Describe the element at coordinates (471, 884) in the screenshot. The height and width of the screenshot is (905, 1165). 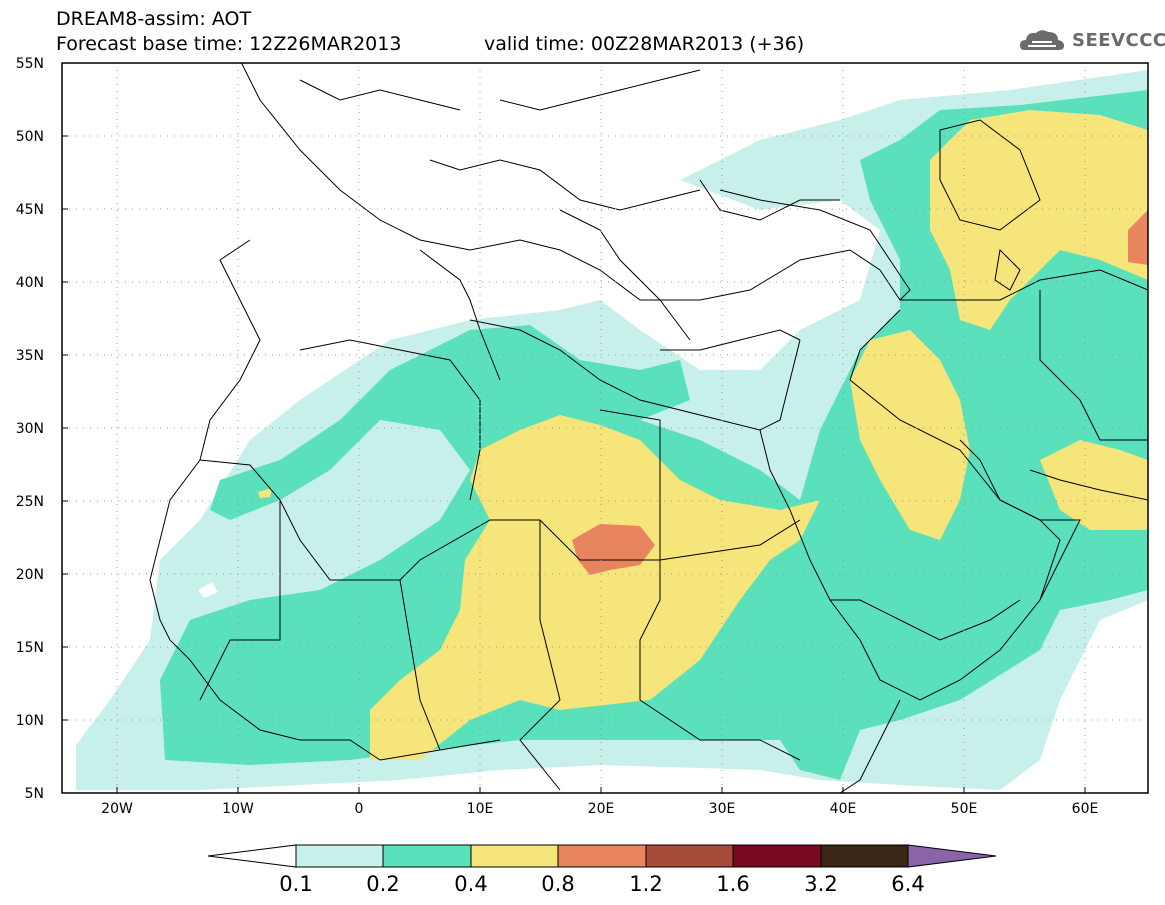
I see `colorbar-label: 0.4` at that location.